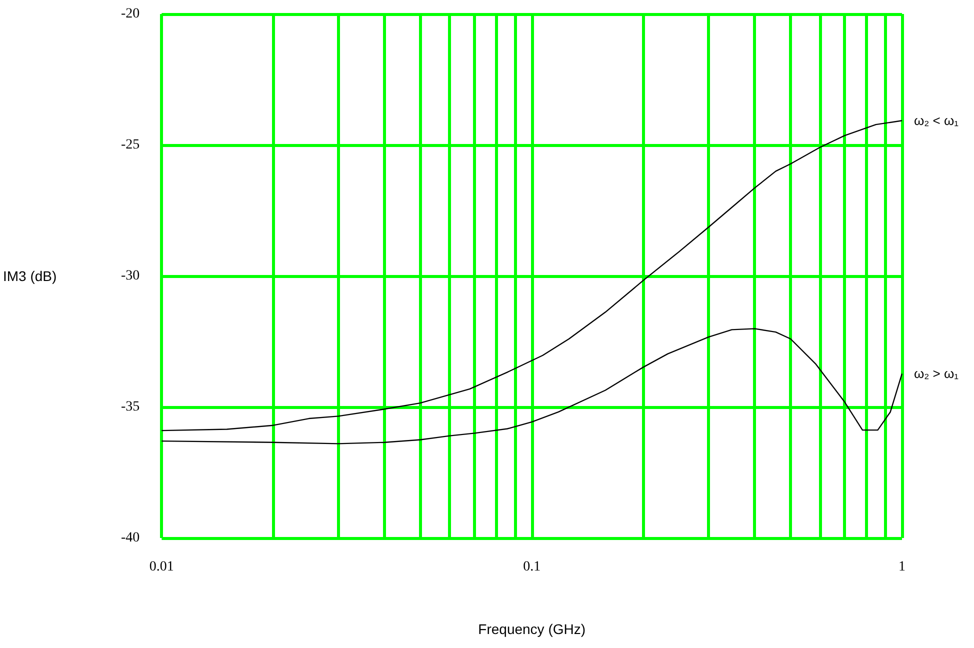 The image size is (974, 648). Describe the element at coordinates (130, 14) in the screenshot. I see `y-tick-label: -20` at that location.